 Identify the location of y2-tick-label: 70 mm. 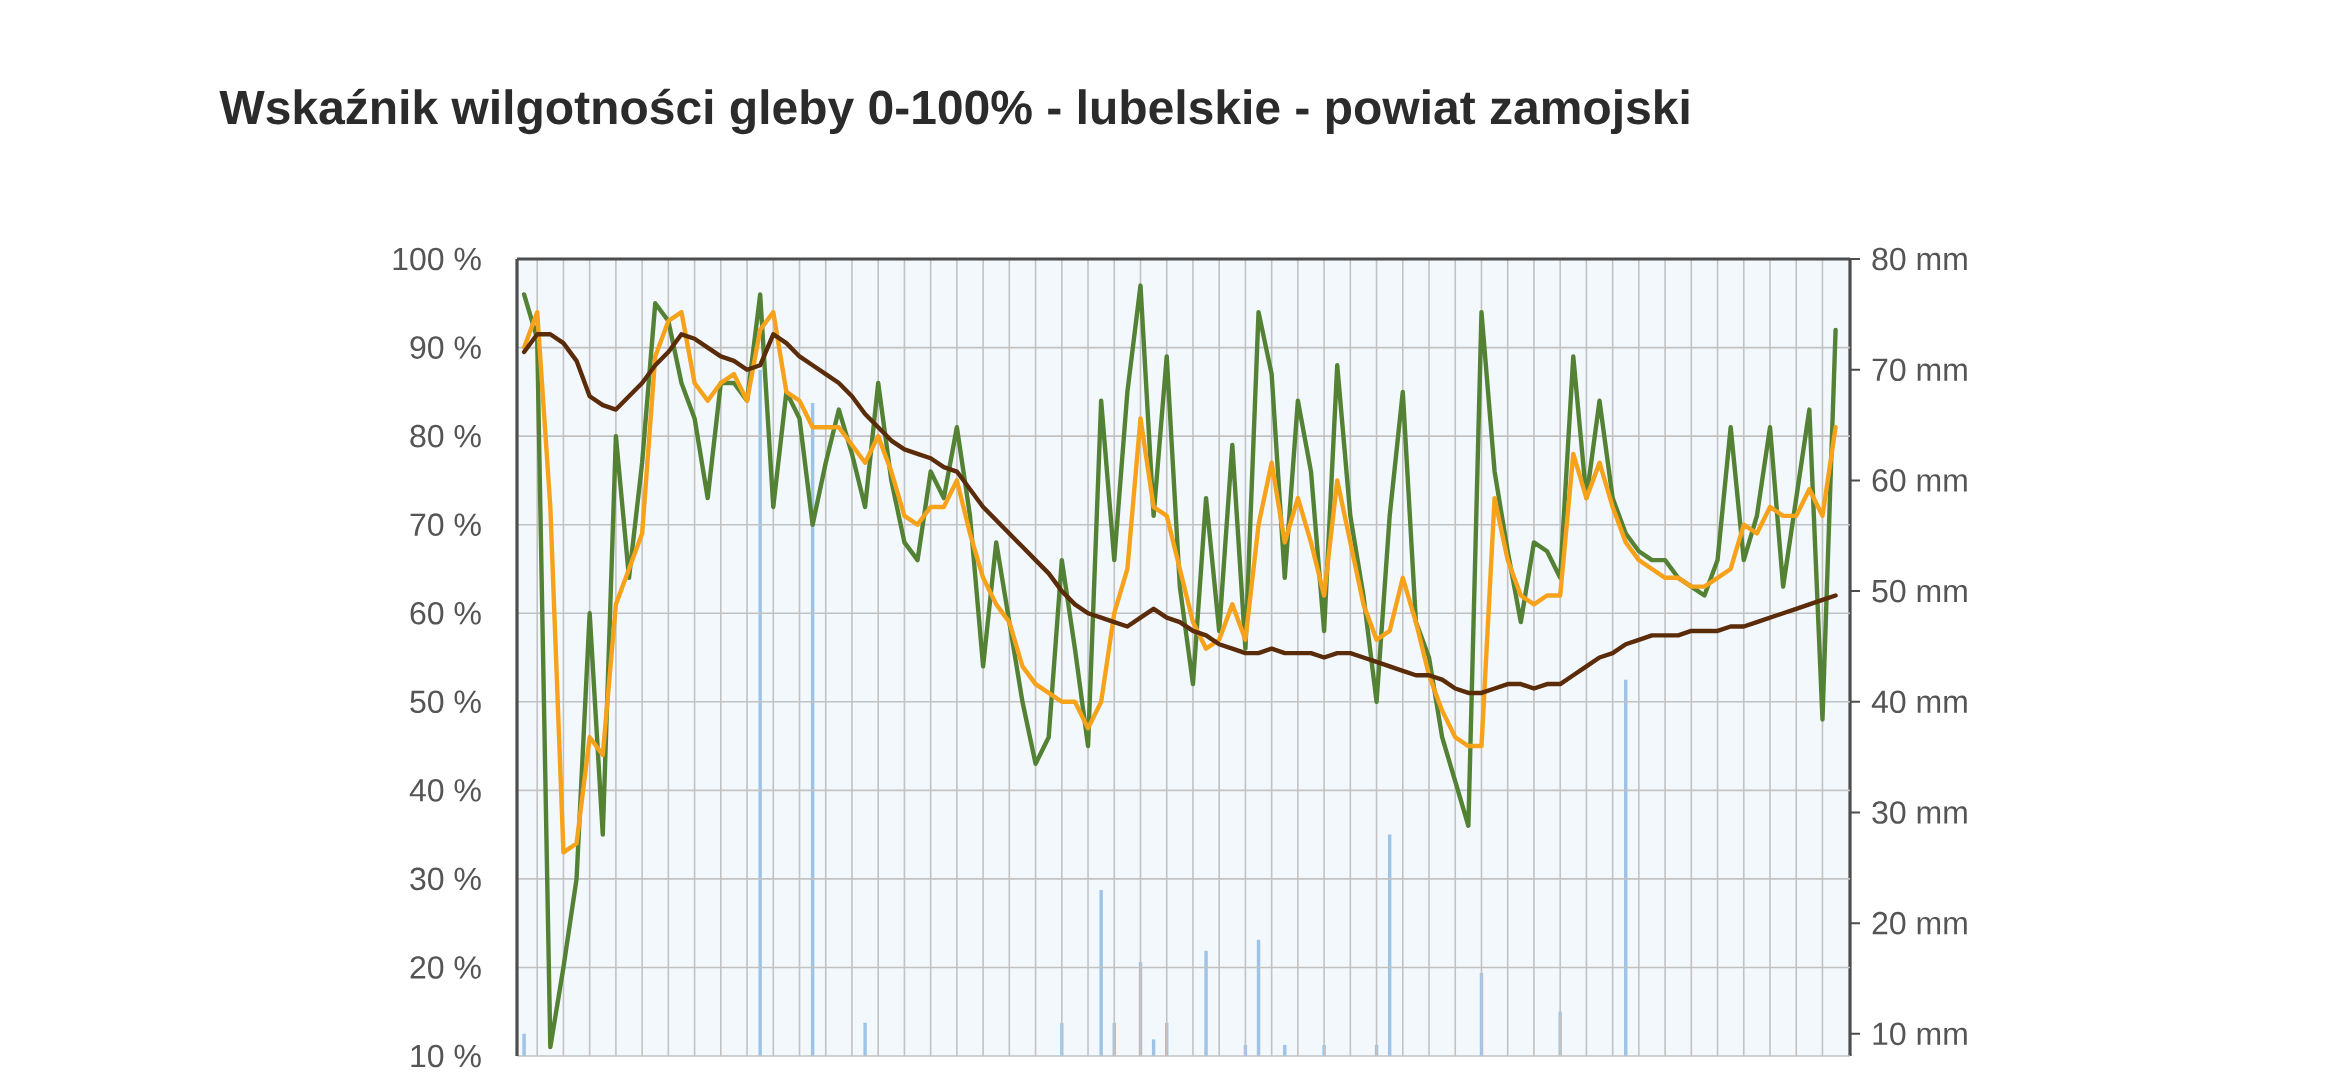
(1919, 370).